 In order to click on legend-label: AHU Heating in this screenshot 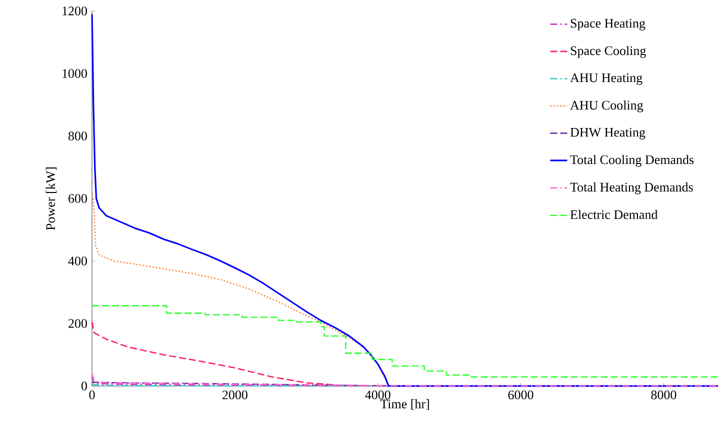, I will do `click(606, 79)`.